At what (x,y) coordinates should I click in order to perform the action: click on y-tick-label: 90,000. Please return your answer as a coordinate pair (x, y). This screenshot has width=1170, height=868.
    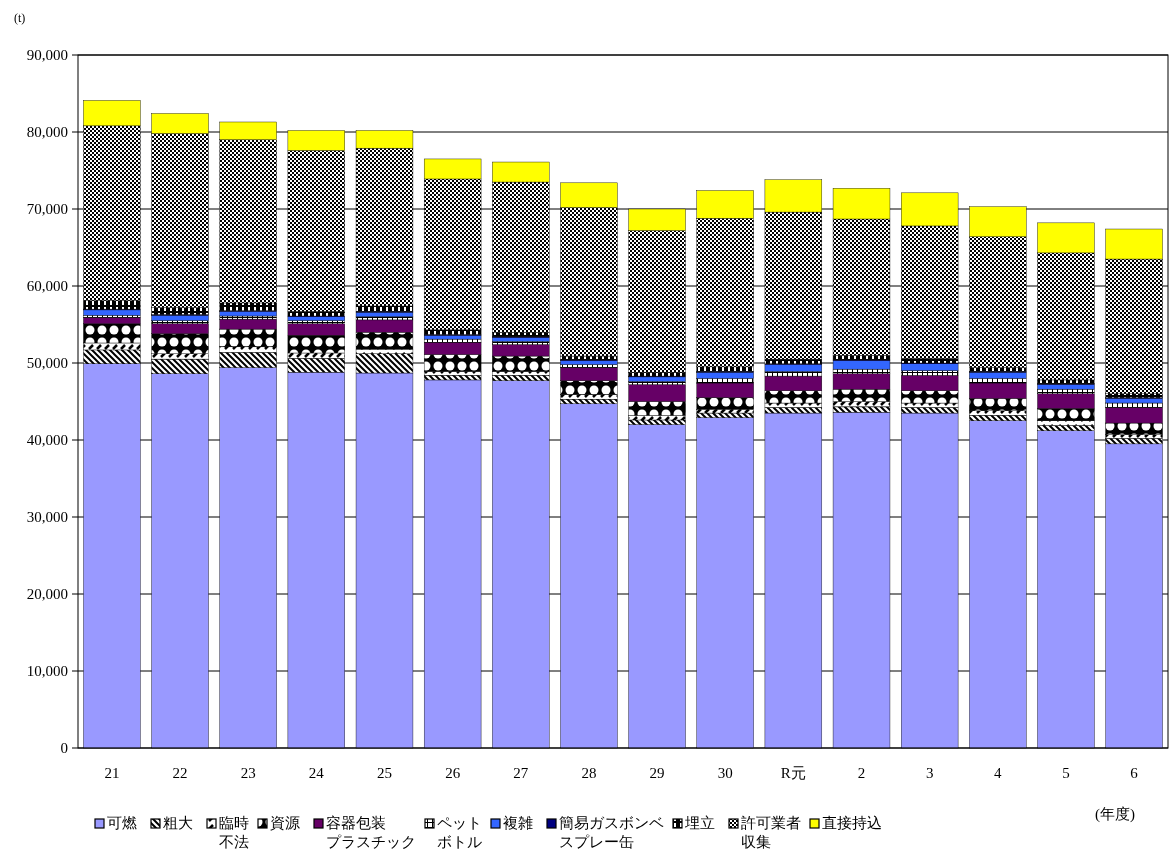
    Looking at the image, I should click on (47, 55).